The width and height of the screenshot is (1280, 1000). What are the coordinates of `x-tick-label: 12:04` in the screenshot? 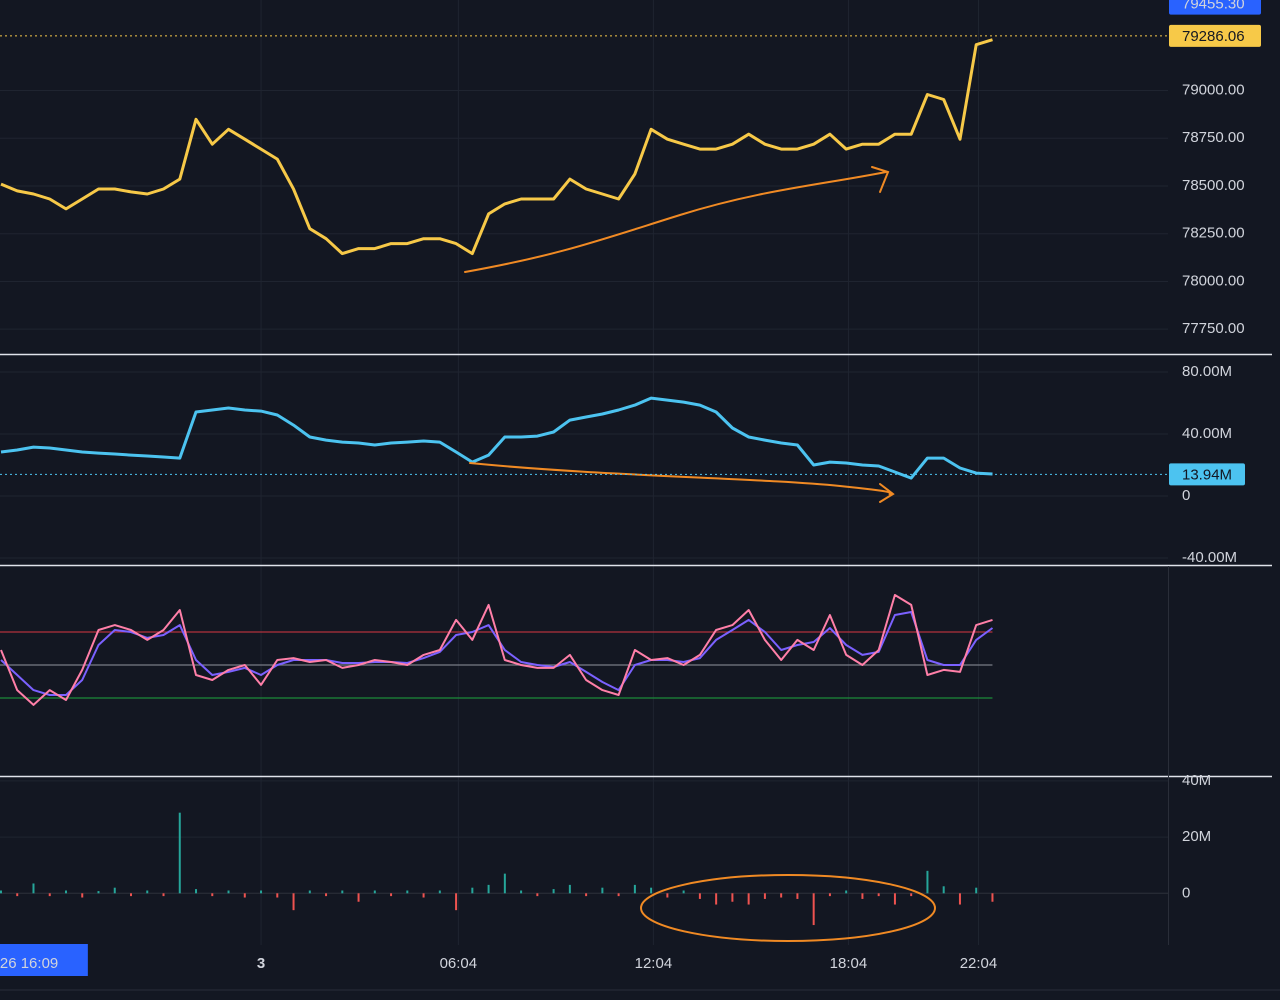 It's located at (654, 963).